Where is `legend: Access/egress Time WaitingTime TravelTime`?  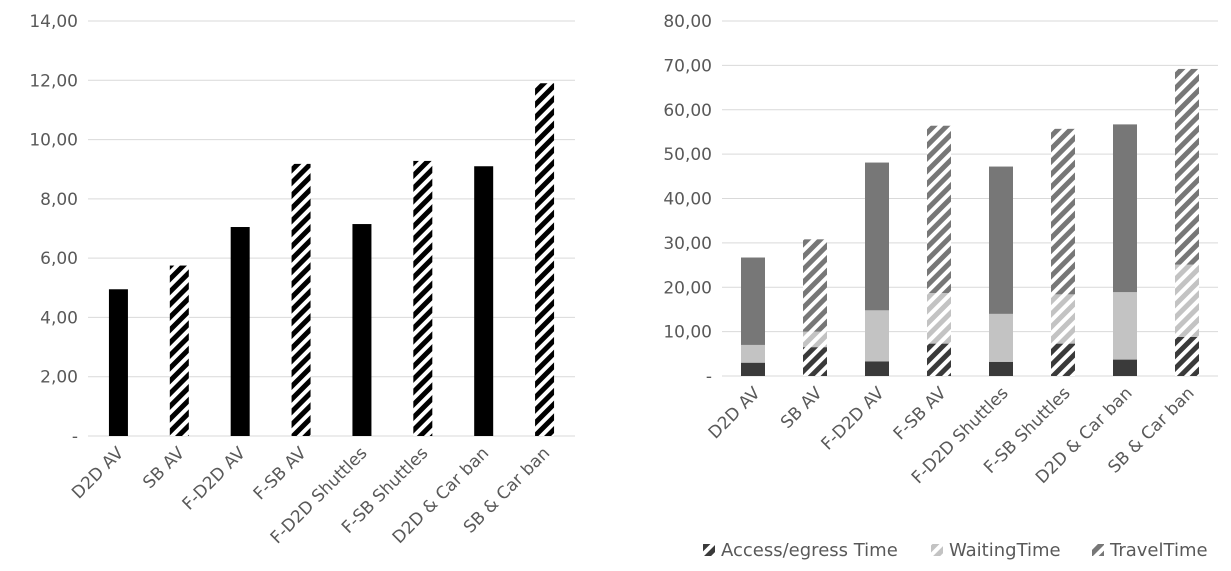
legend: Access/egress Time WaitingTime TravelTime is located at coordinates (955, 550).